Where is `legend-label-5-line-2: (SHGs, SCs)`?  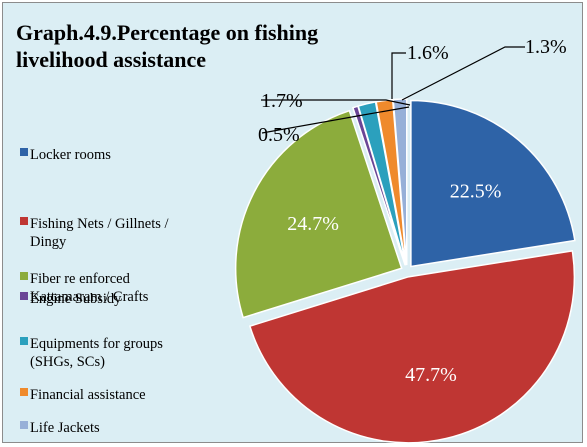
legend-label-5-line-2: (SHGs, SCs) is located at coordinates (67, 362).